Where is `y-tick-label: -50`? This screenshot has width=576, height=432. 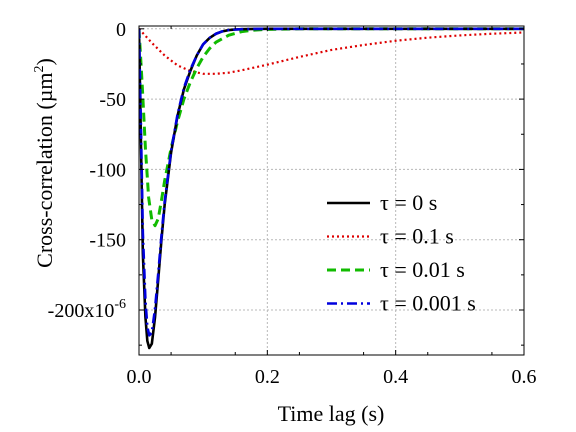 y-tick-label: -50 is located at coordinates (112, 100).